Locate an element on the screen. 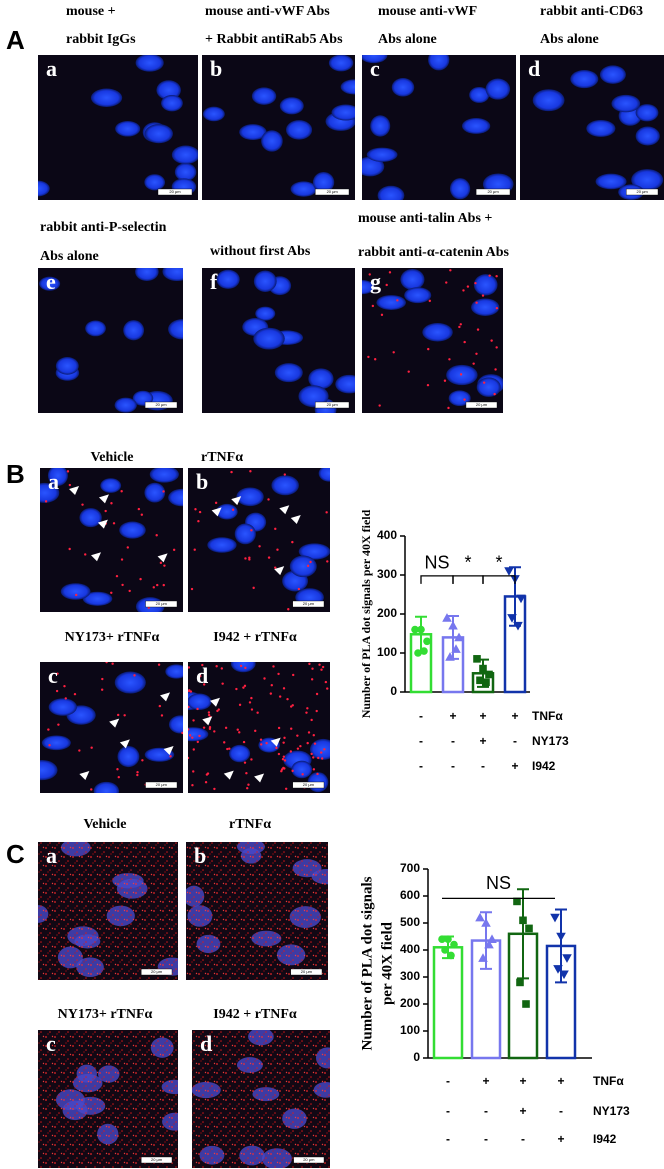  micrograph: 20 μm c is located at coordinates (108, 1099).